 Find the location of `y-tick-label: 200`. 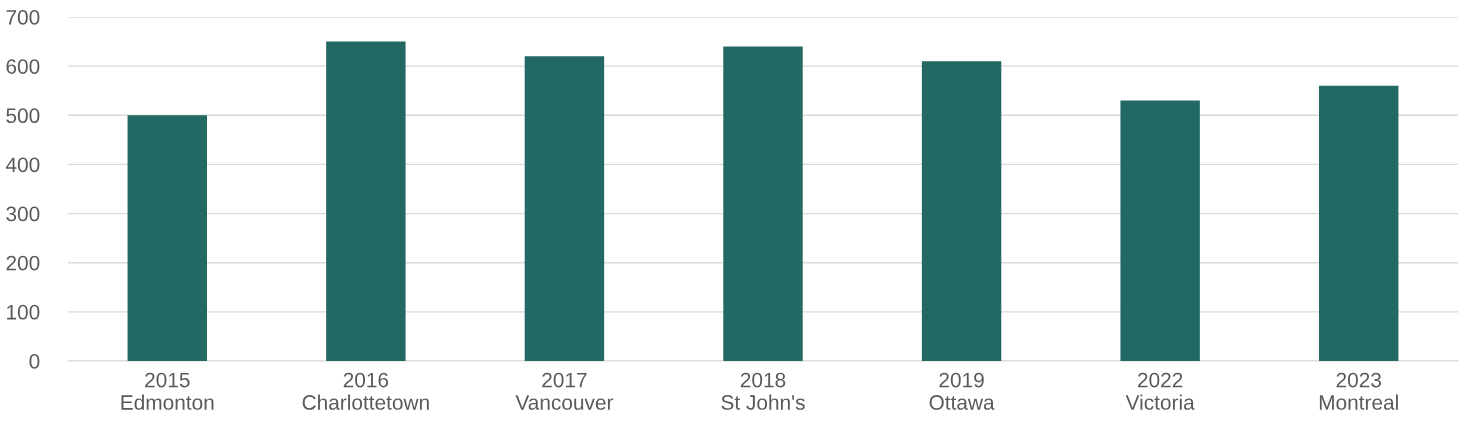

y-tick-label: 200 is located at coordinates (23, 263).